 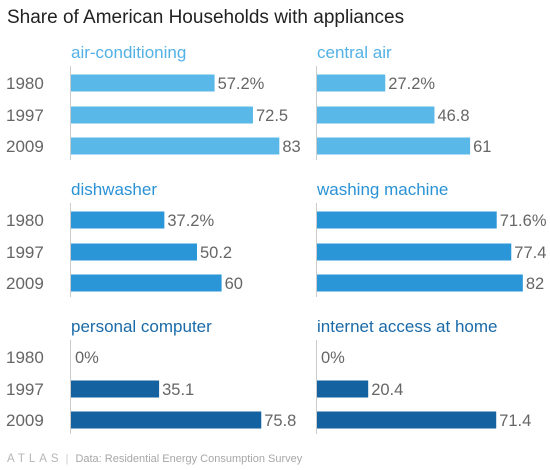 I want to click on bar-washing-machine-2009, so click(x=420, y=283).